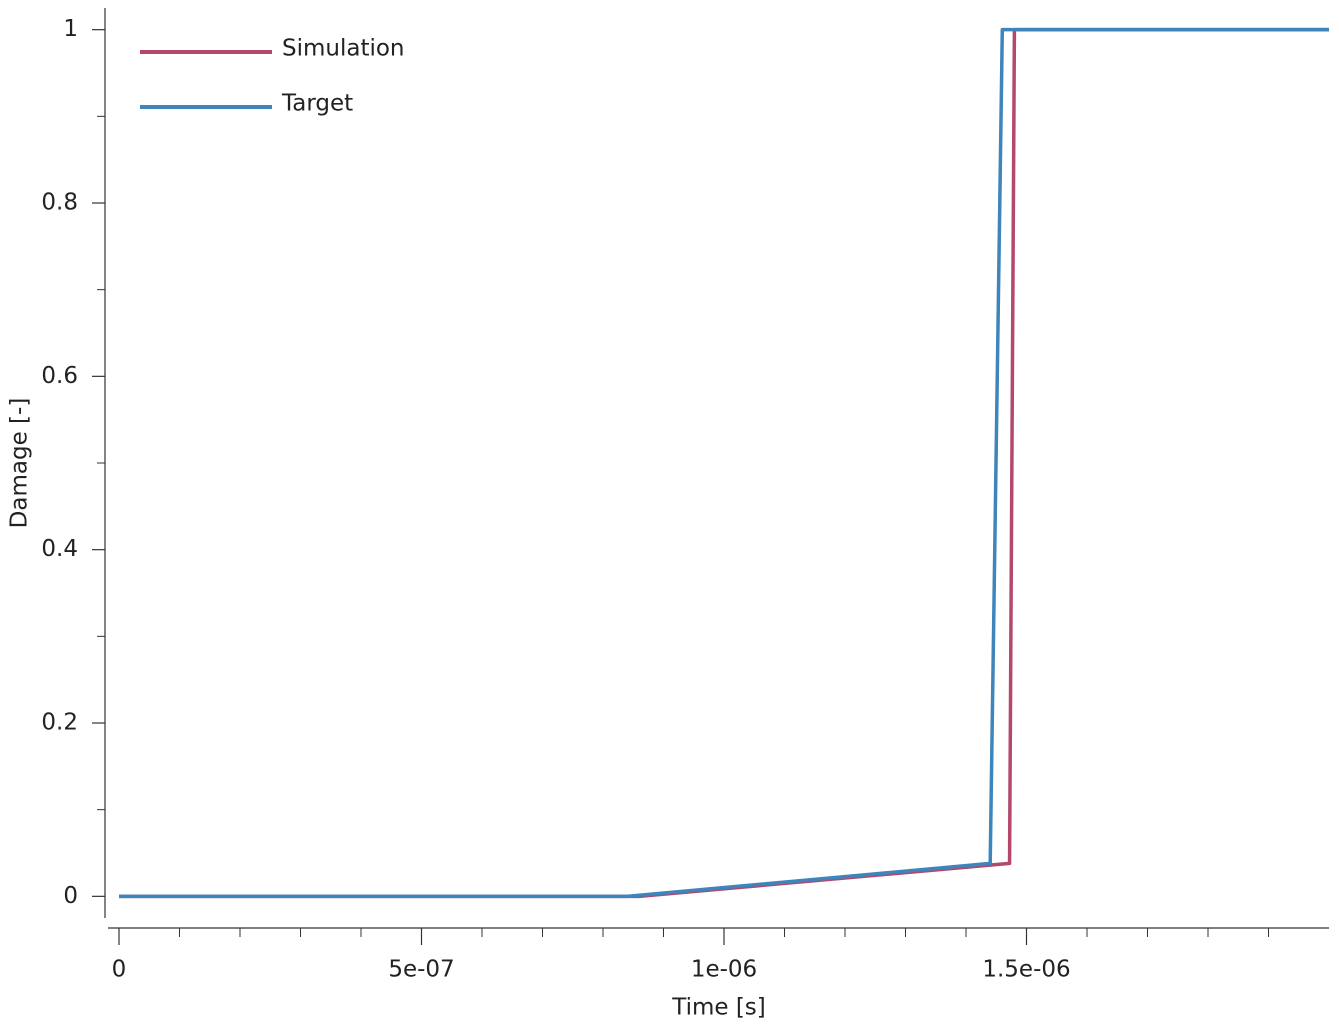 The height and width of the screenshot is (1024, 1339). I want to click on legend-label: Target, so click(317, 104).